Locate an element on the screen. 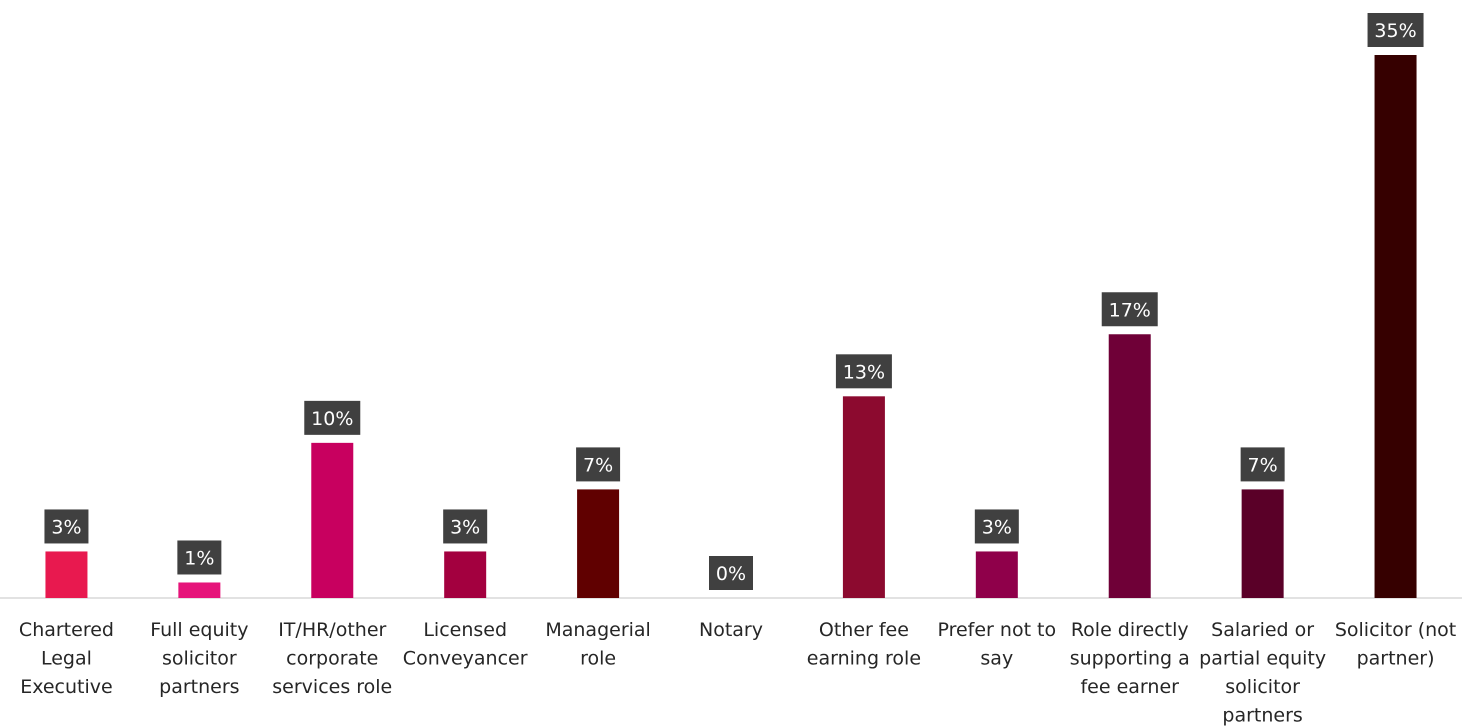  data-label: 1% is located at coordinates (199, 557).